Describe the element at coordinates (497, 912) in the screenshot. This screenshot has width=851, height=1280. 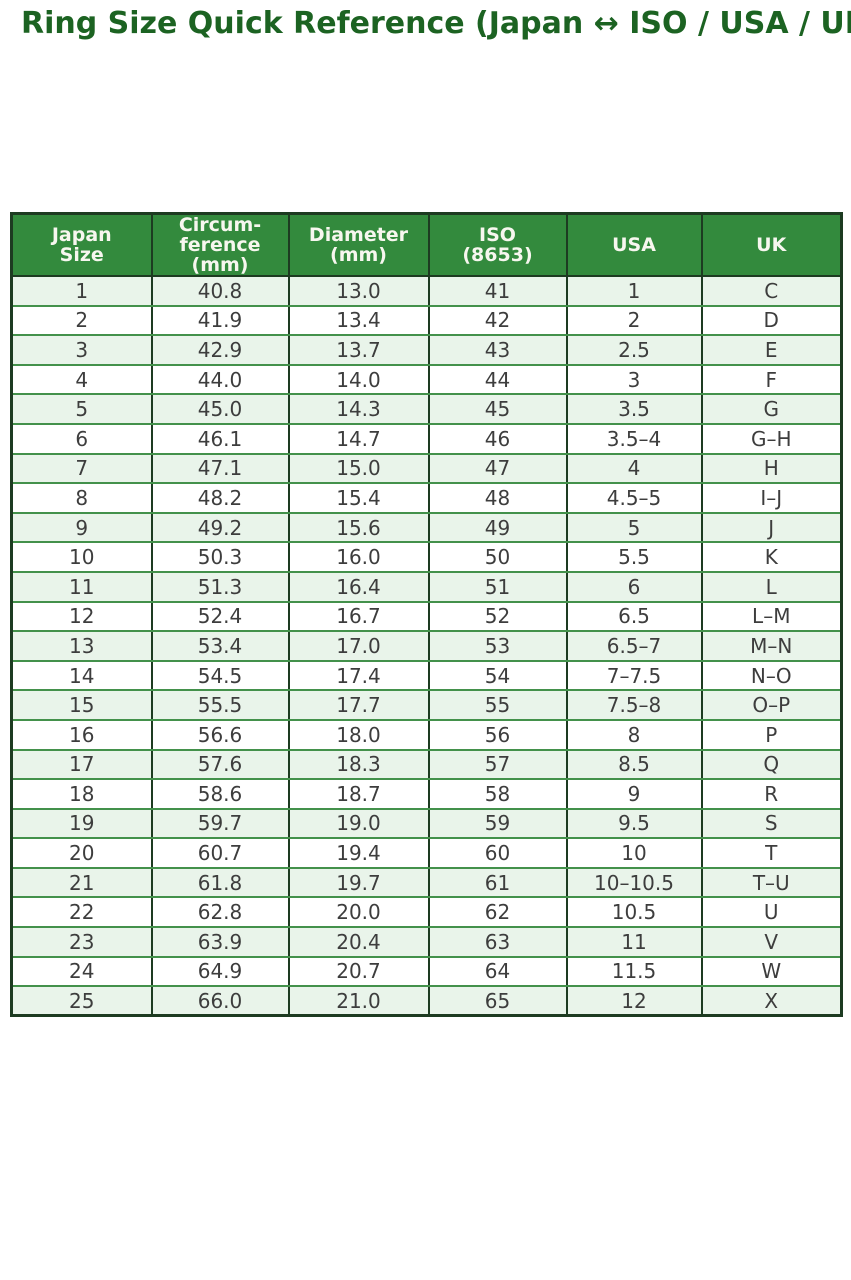
I see `table-cell: 62` at that location.